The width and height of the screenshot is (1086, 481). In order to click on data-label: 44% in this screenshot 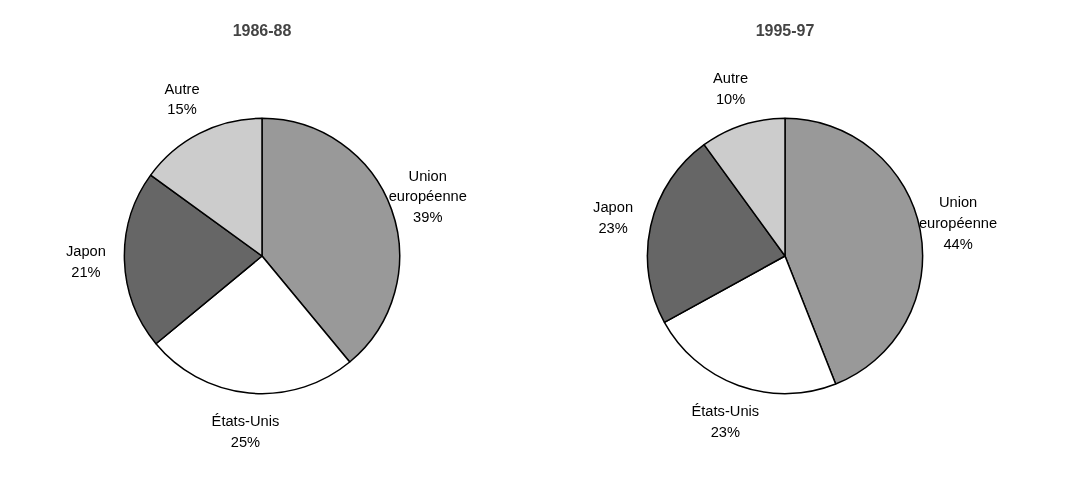, I will do `click(958, 243)`.